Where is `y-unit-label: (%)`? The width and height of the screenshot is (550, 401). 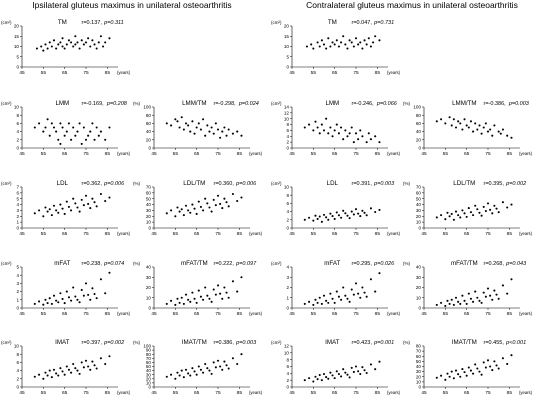 y-unit-label: (%) is located at coordinates (406, 263).